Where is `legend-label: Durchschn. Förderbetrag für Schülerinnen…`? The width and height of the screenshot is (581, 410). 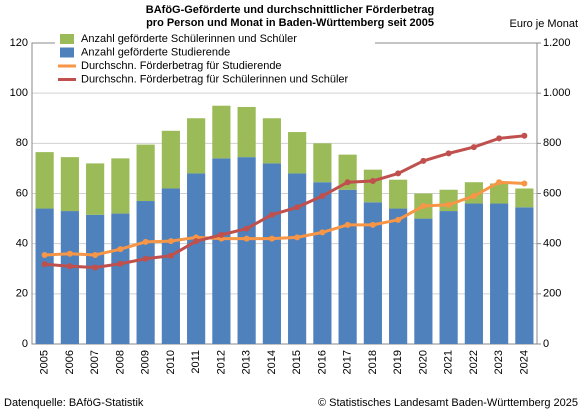 legend-label: Durchschn. Förderbetrag für Schülerinnen… is located at coordinates (215, 79).